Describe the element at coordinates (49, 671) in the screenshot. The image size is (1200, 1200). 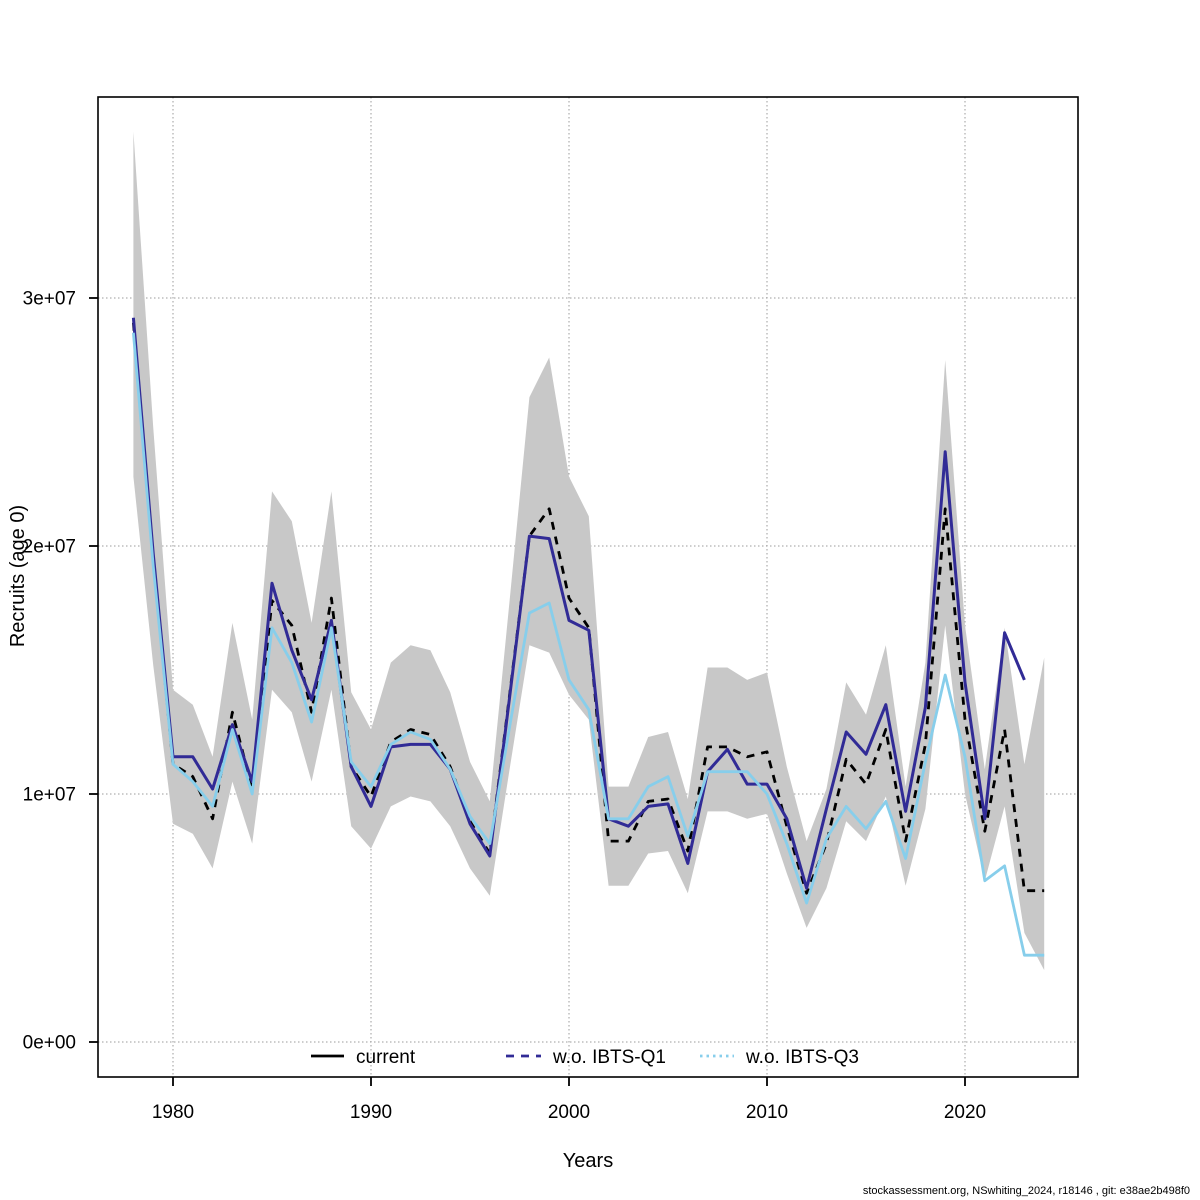
I see `y-tick-labels: 0e+00 1e+07 2e+07 3e+07` at that location.